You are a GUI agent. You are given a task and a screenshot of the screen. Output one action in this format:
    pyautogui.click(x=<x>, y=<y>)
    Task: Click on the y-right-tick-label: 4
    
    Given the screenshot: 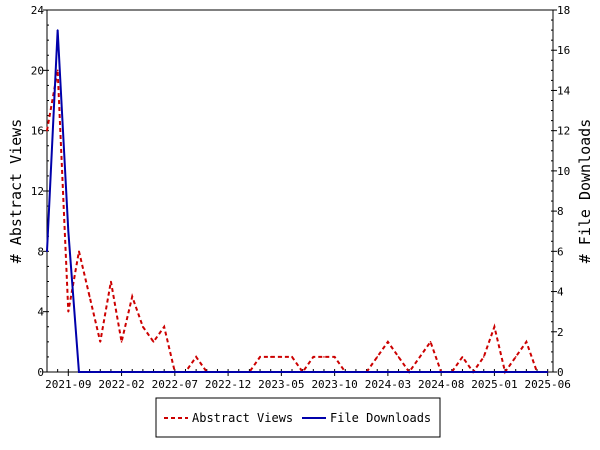 What is the action you would take?
    pyautogui.click(x=560, y=292)
    